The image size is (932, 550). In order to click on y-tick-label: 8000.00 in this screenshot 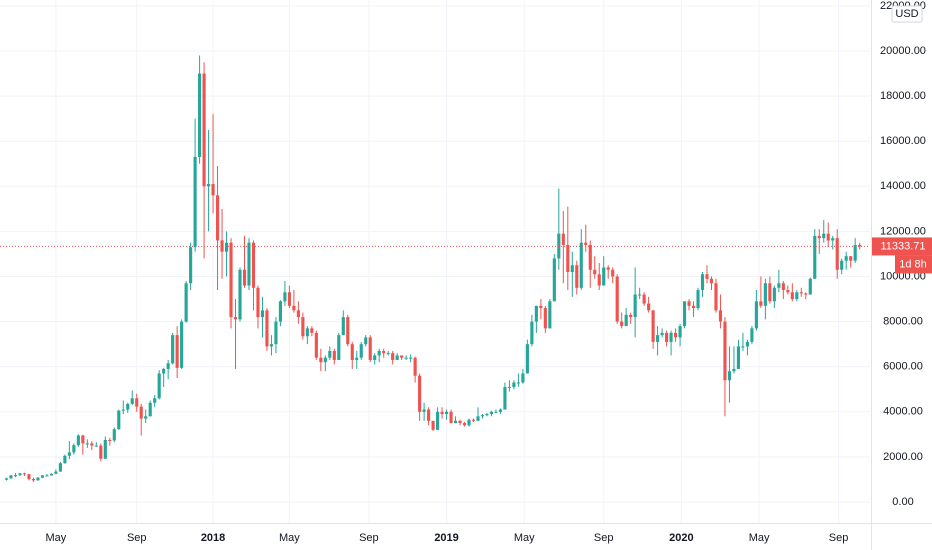, I will do `click(903, 322)`.